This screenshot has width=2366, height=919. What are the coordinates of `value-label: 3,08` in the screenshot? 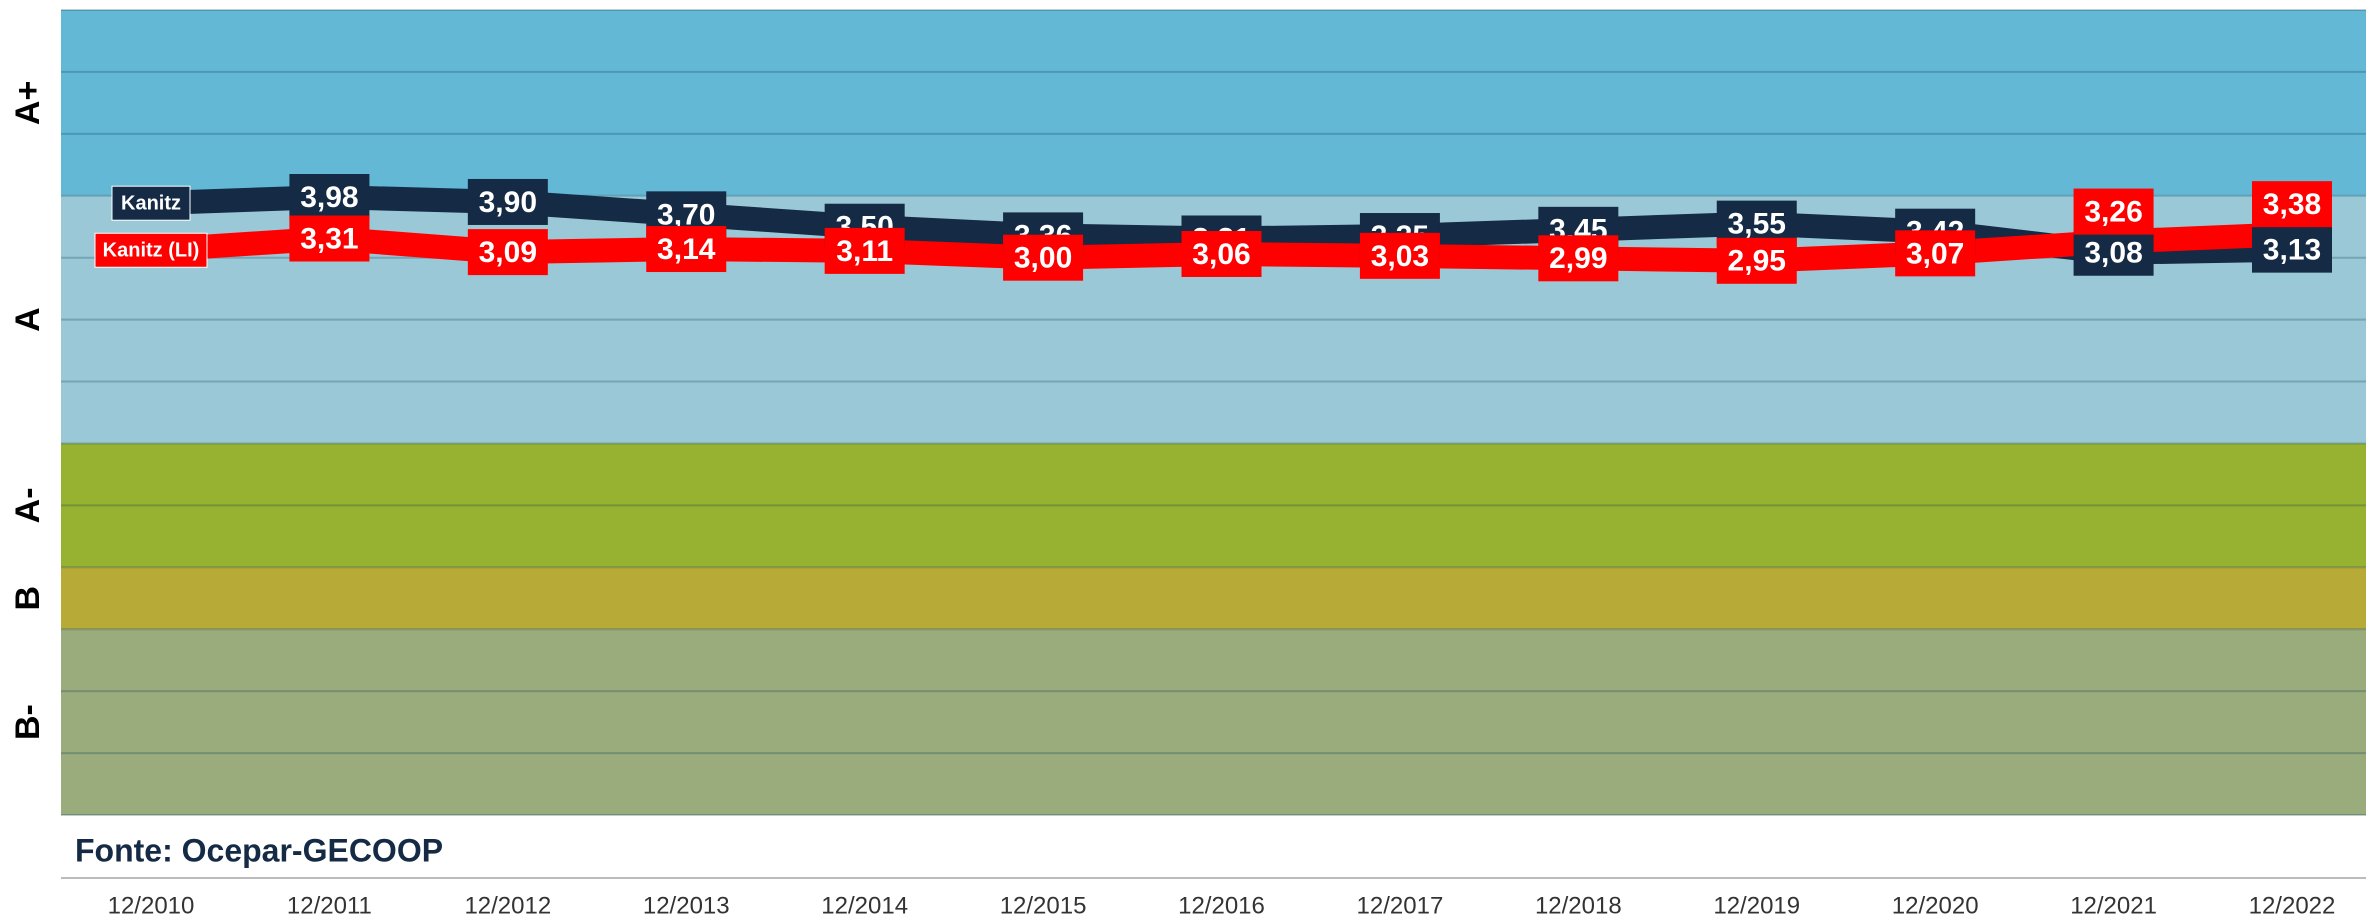 It's located at (2113, 252).